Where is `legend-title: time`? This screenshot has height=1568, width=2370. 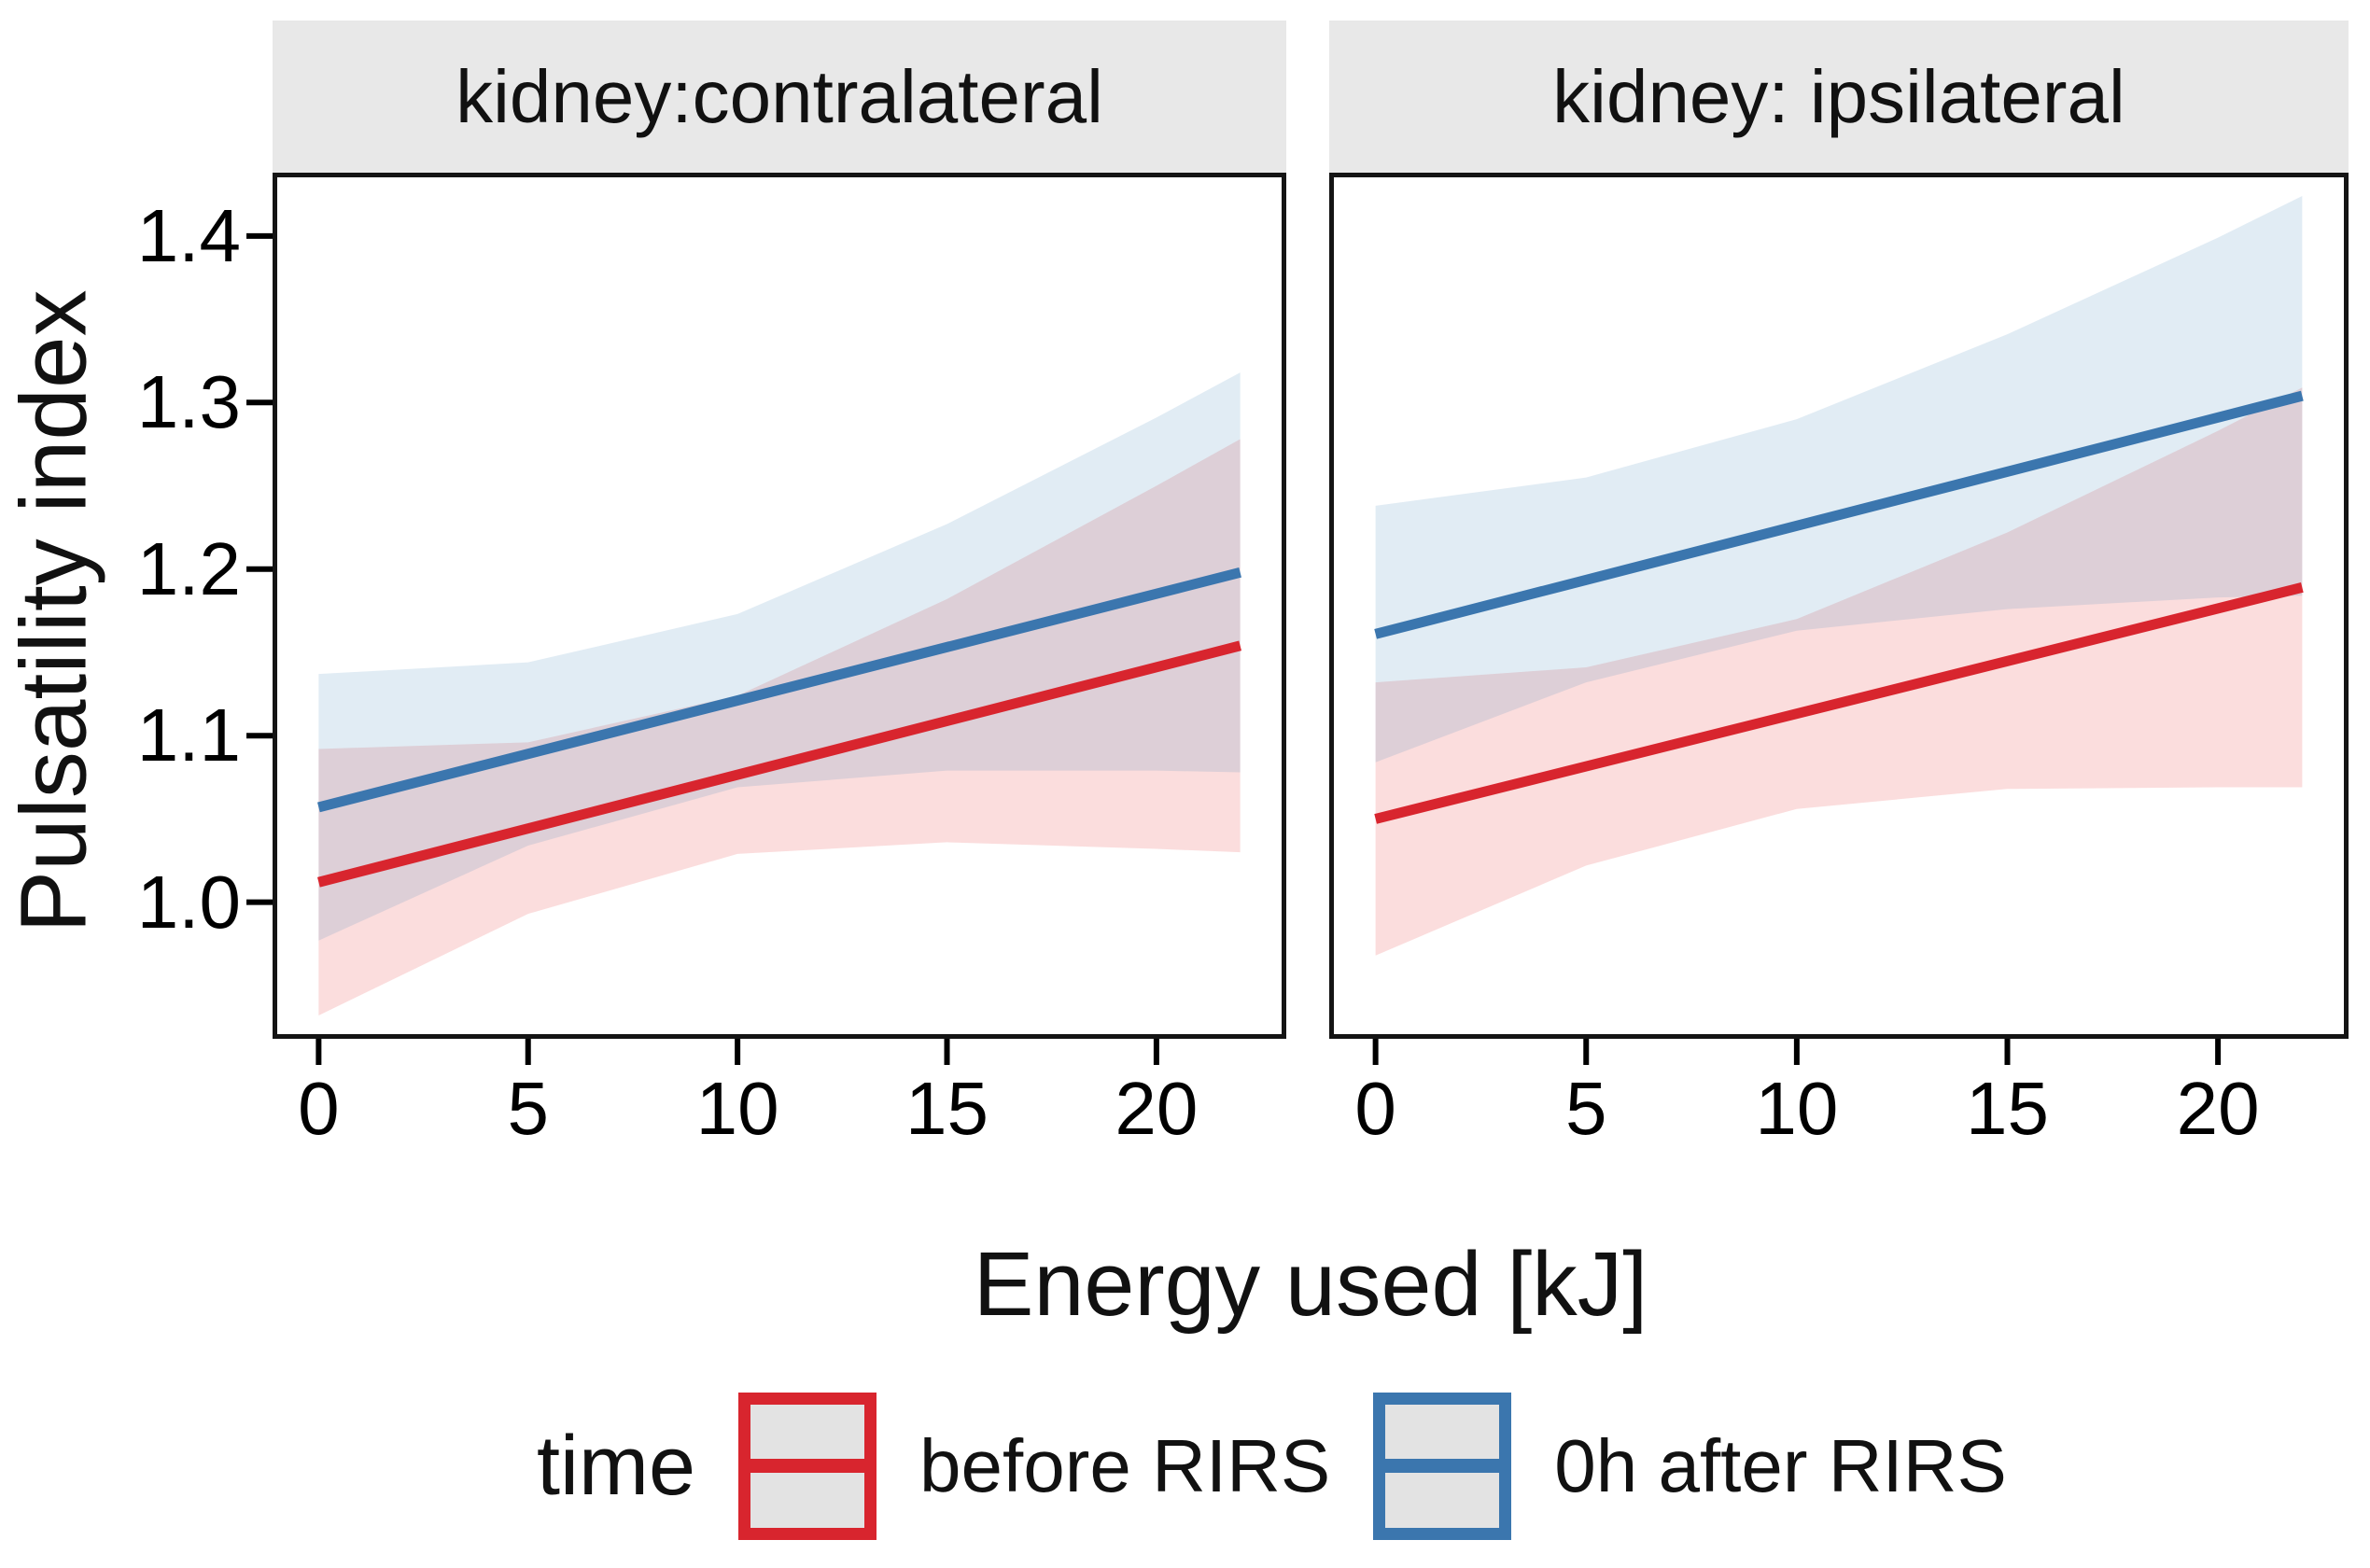 legend-title: time is located at coordinates (616, 1466).